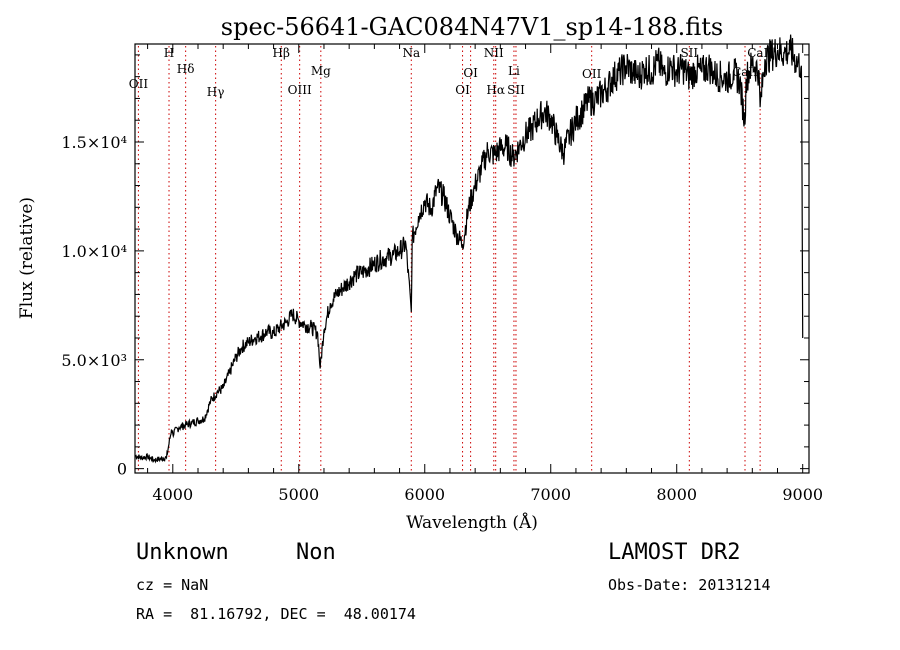  Describe the element at coordinates (276, 614) in the screenshot. I see `coordinates: RA = 81.16792, DEC = 48.00174` at that location.